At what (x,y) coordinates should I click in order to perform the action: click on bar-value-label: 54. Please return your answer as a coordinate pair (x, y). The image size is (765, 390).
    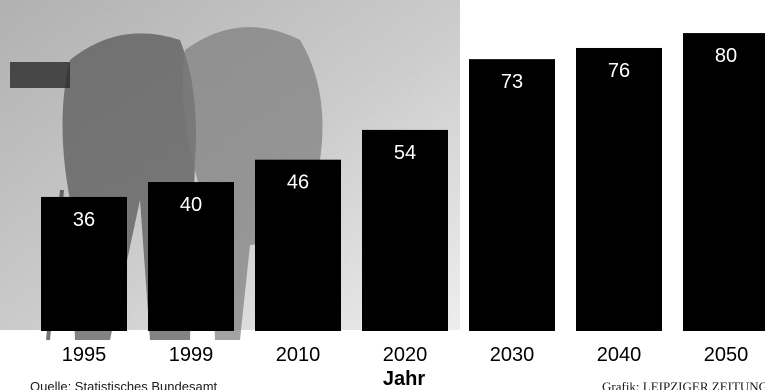
    Looking at the image, I should click on (405, 153).